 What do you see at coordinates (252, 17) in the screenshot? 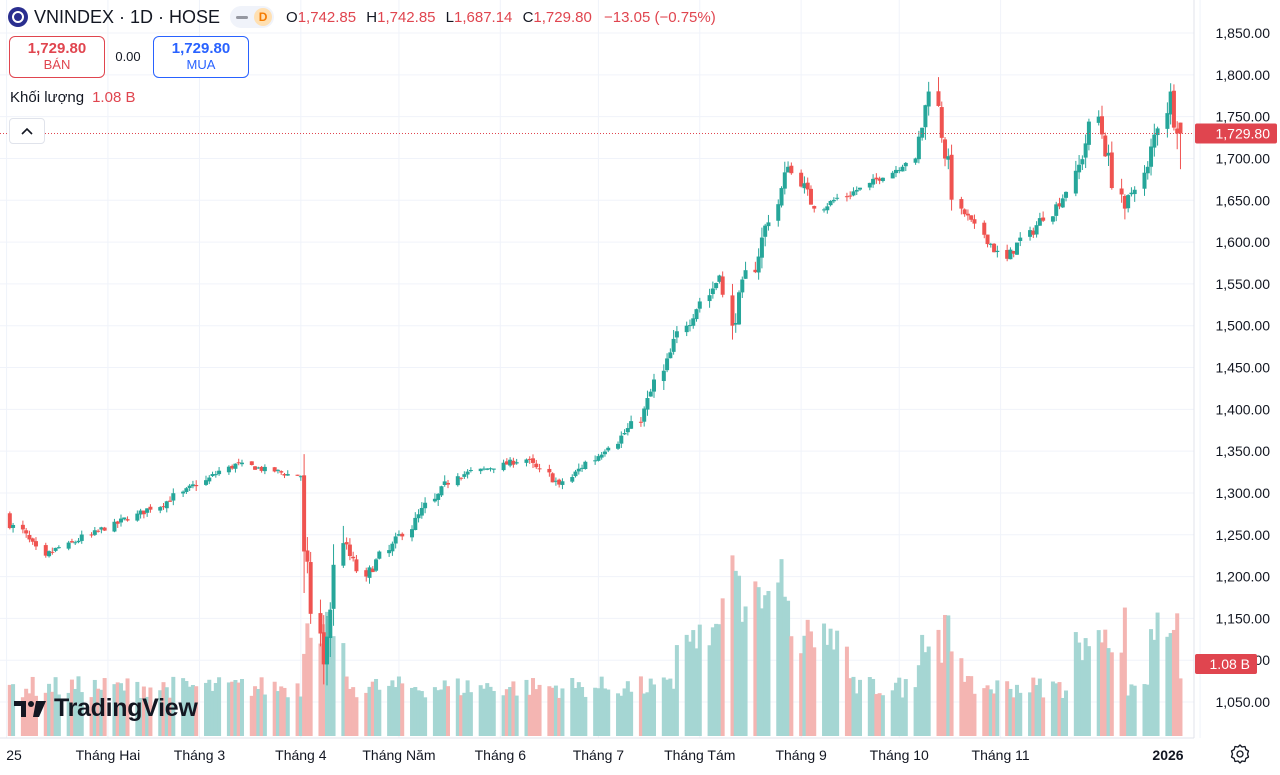
I see `market-status-pill: D` at bounding box center [252, 17].